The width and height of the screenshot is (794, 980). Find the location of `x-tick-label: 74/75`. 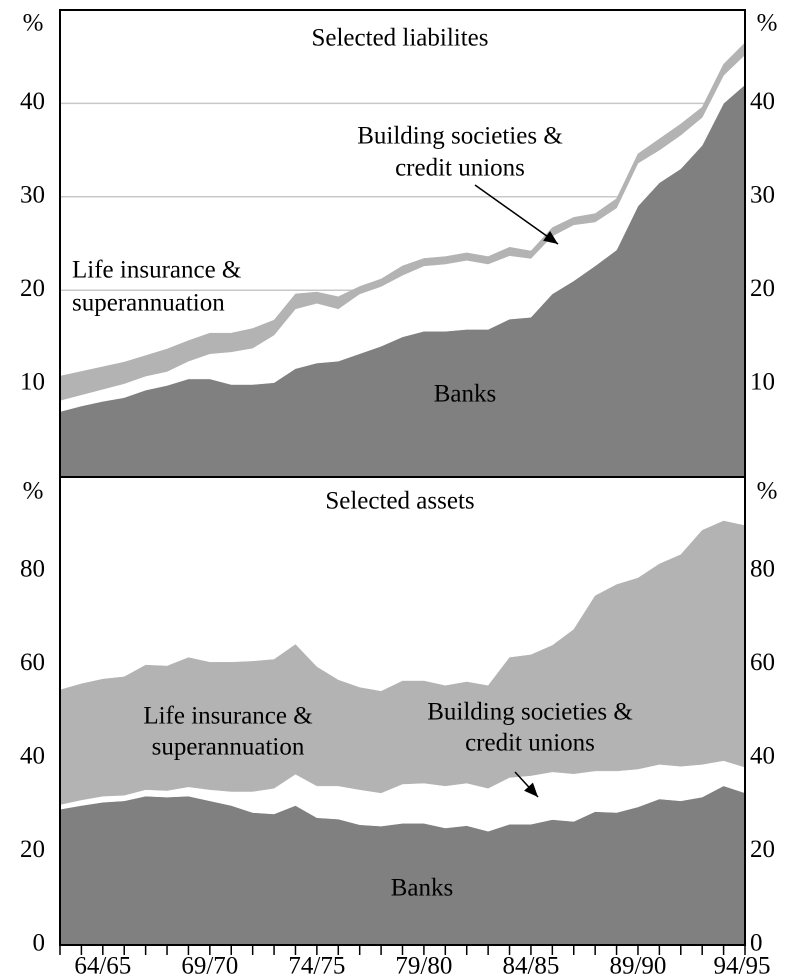

x-tick-label: 74/75 is located at coordinates (316, 966).